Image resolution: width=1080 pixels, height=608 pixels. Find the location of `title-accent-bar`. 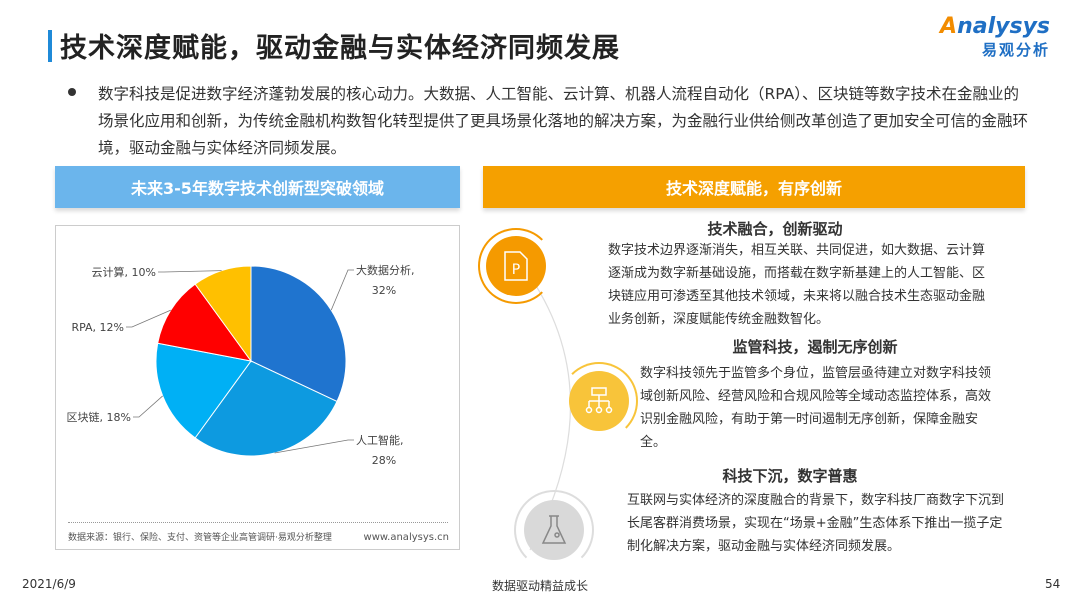

title-accent-bar is located at coordinates (50, 46).